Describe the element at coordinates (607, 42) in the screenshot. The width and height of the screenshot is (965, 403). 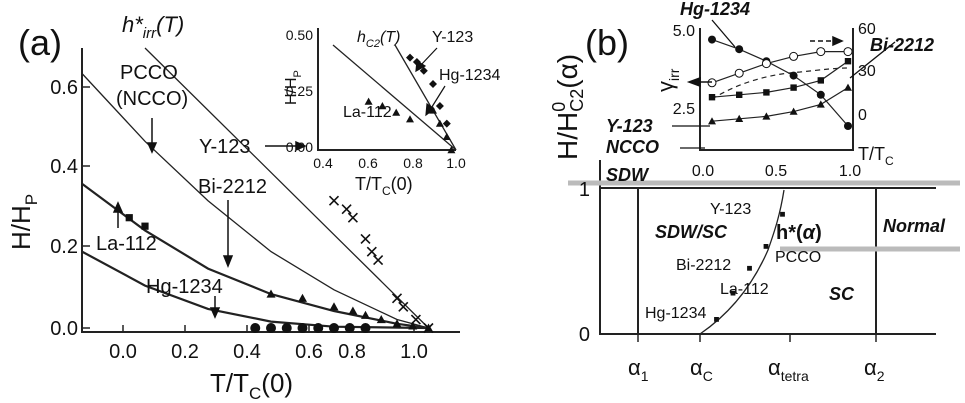
I see `panel-b-tag: (b)` at that location.